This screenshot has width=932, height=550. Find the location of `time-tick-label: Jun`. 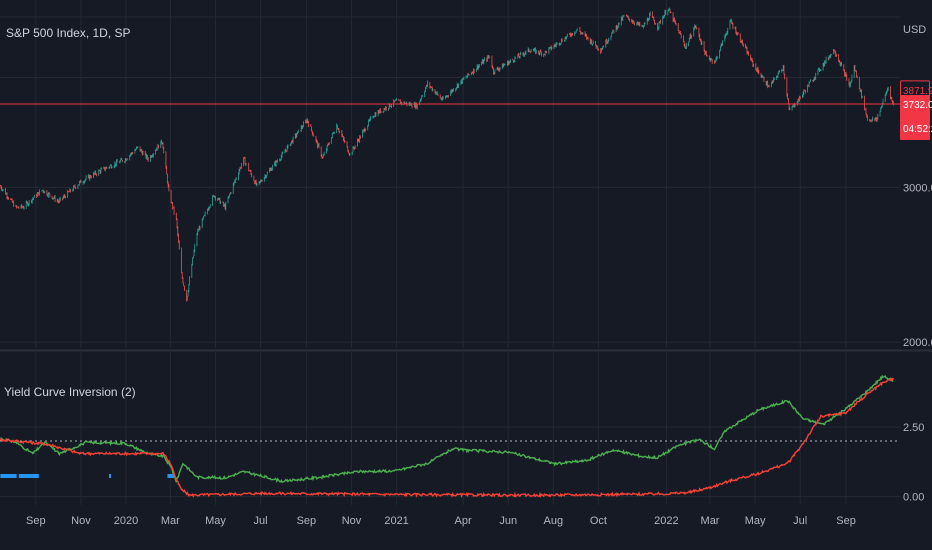

time-tick-label: Jun is located at coordinates (508, 521).